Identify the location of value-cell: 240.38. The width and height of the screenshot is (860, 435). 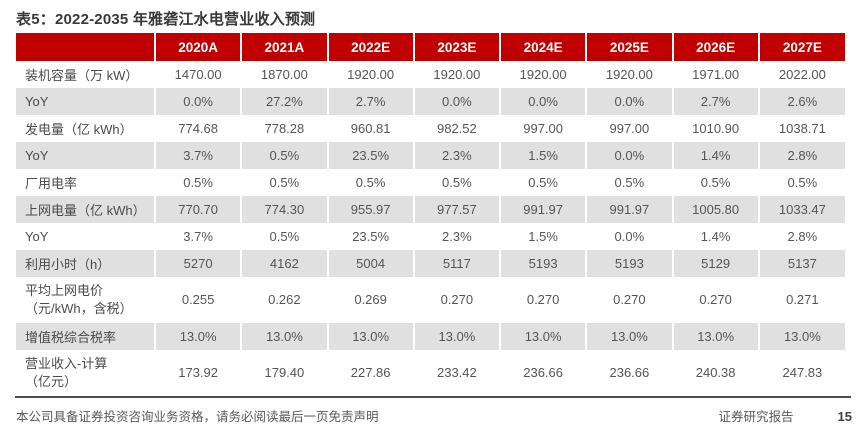
(715, 373).